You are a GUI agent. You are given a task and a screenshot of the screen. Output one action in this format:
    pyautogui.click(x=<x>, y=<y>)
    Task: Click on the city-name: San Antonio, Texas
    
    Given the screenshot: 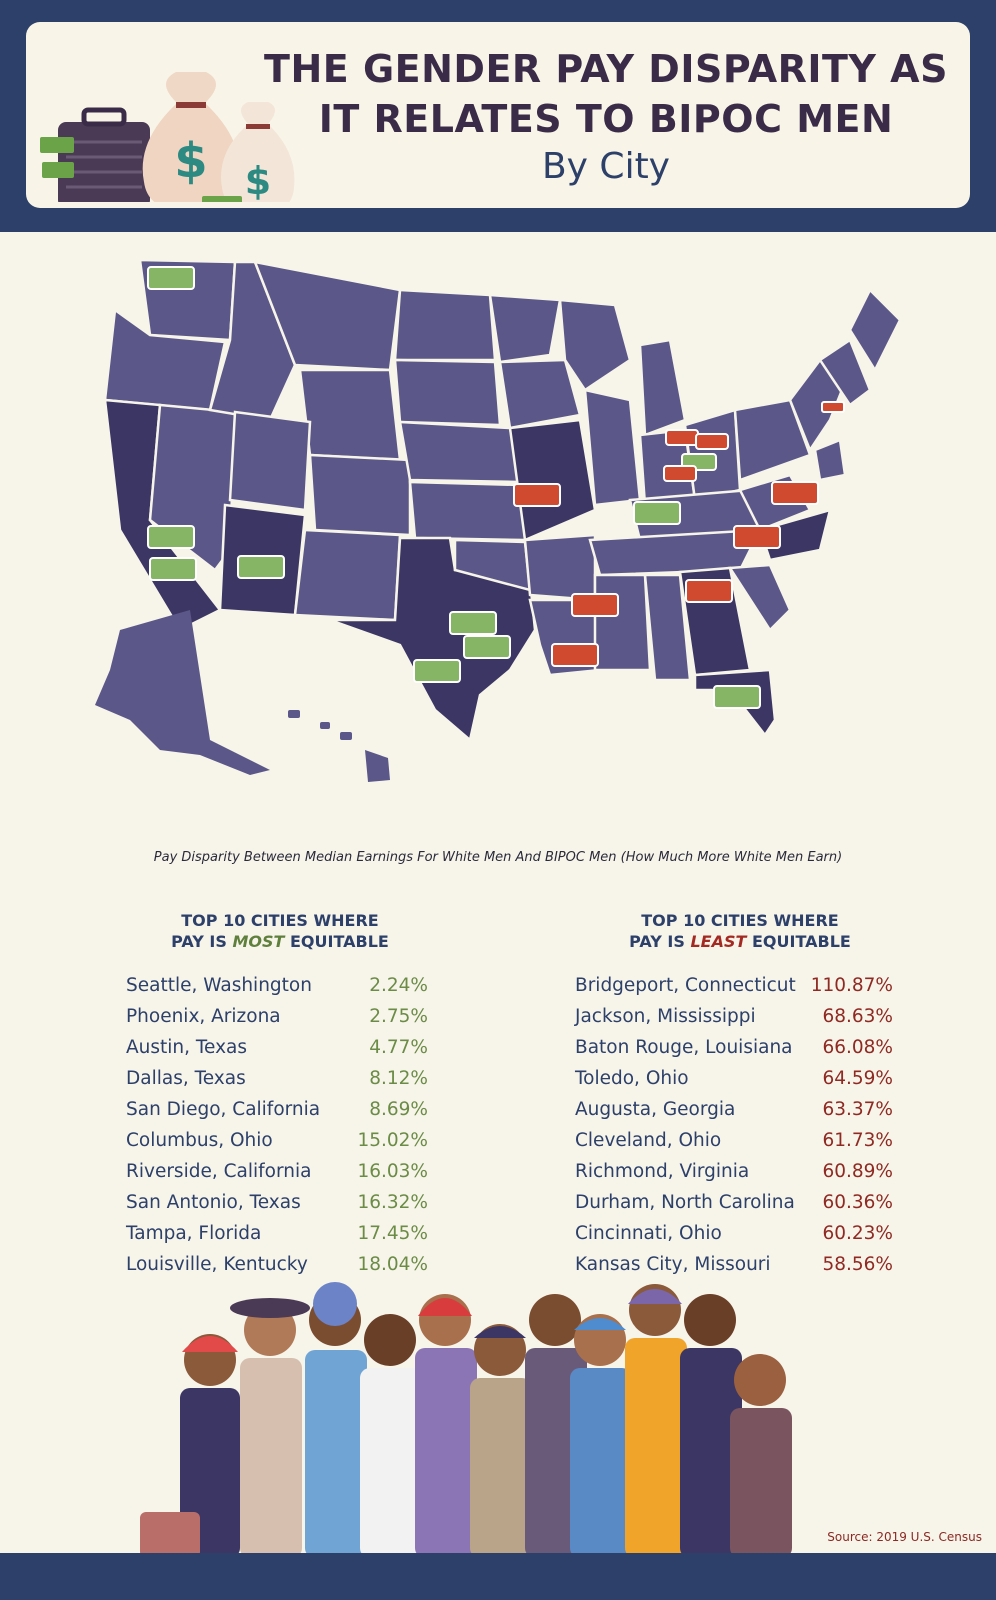 What is the action you would take?
    pyautogui.click(x=213, y=1202)
    